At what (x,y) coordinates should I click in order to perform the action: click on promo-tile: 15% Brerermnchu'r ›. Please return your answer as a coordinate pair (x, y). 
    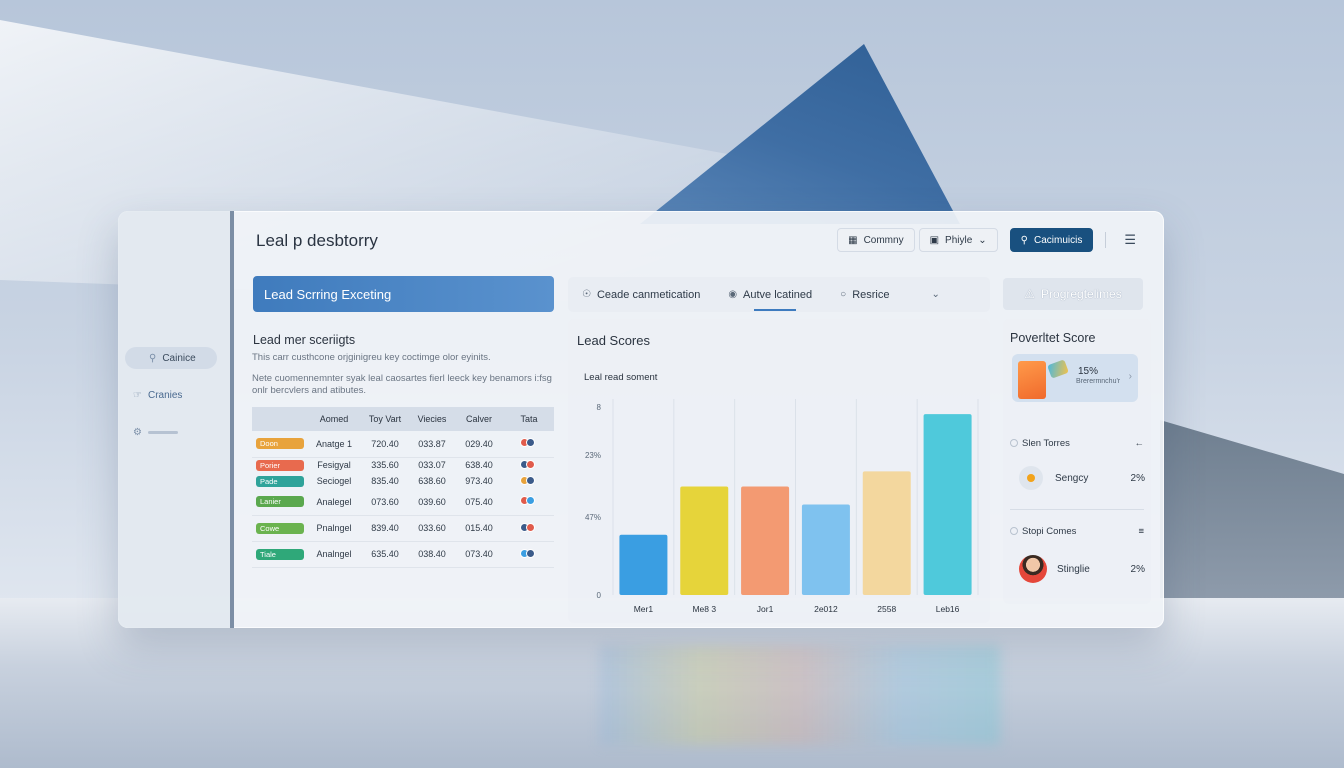
    Looking at the image, I should click on (1075, 378).